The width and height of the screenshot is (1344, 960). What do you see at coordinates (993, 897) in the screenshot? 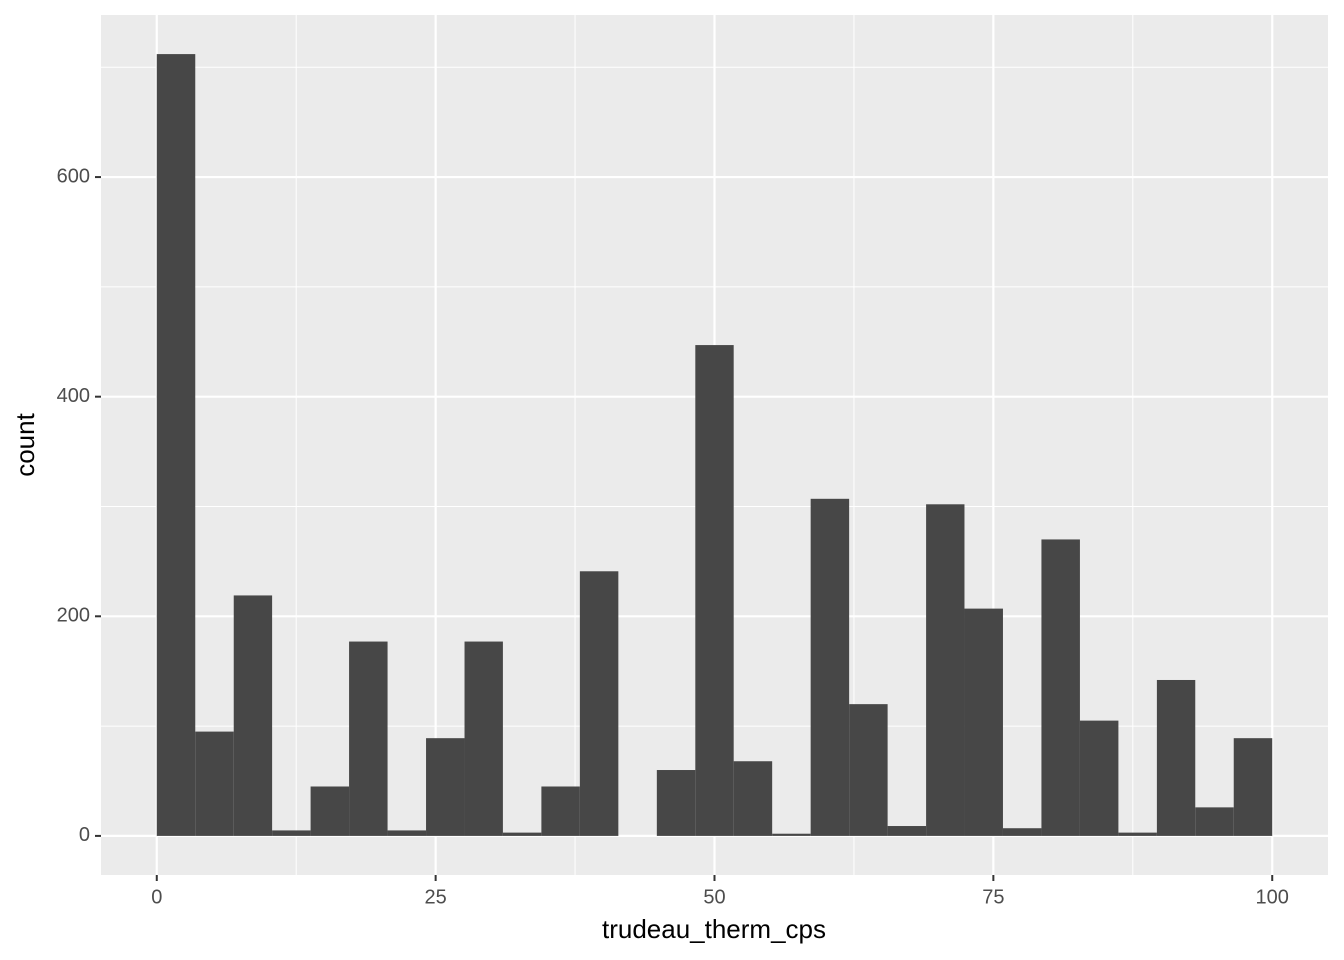
I see `x-tick-label: 75` at bounding box center [993, 897].